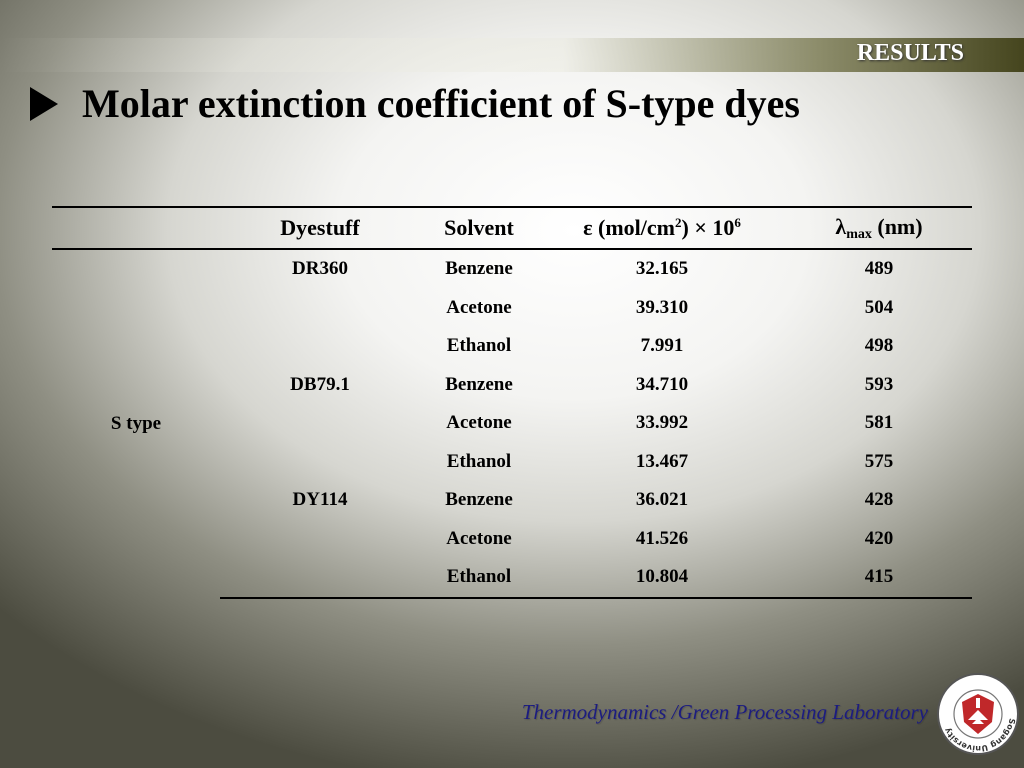 The width and height of the screenshot is (1024, 768). What do you see at coordinates (978, 714) in the screenshot?
I see `sogang-university-seal-icon: Sogang University` at bounding box center [978, 714].